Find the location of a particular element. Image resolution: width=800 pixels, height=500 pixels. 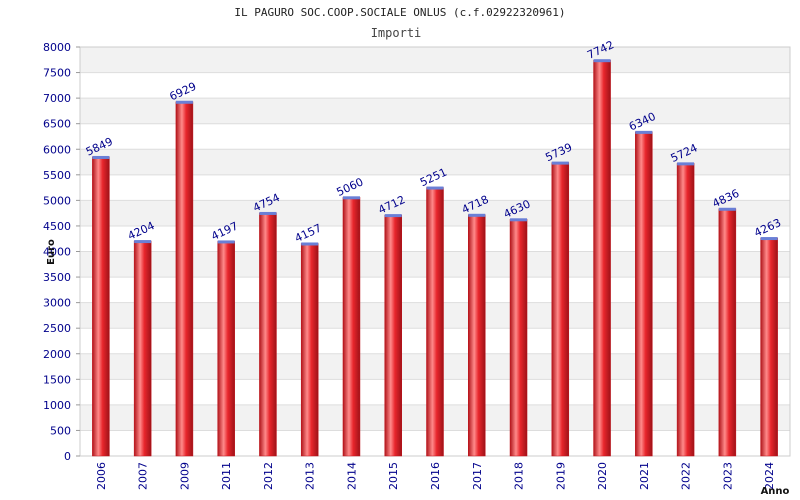

y-tick-label: 3000 is located at coordinates (57, 303).